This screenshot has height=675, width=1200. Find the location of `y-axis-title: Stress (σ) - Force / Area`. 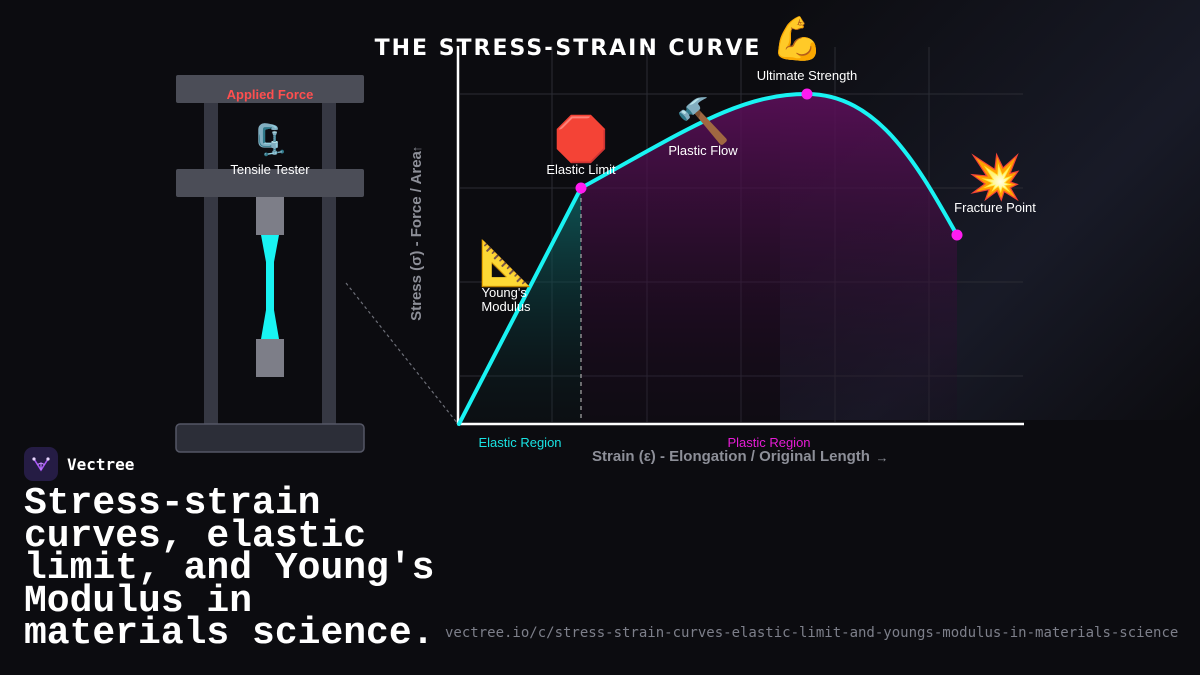

y-axis-title: Stress (σ) - Force / Area is located at coordinates (416, 235).